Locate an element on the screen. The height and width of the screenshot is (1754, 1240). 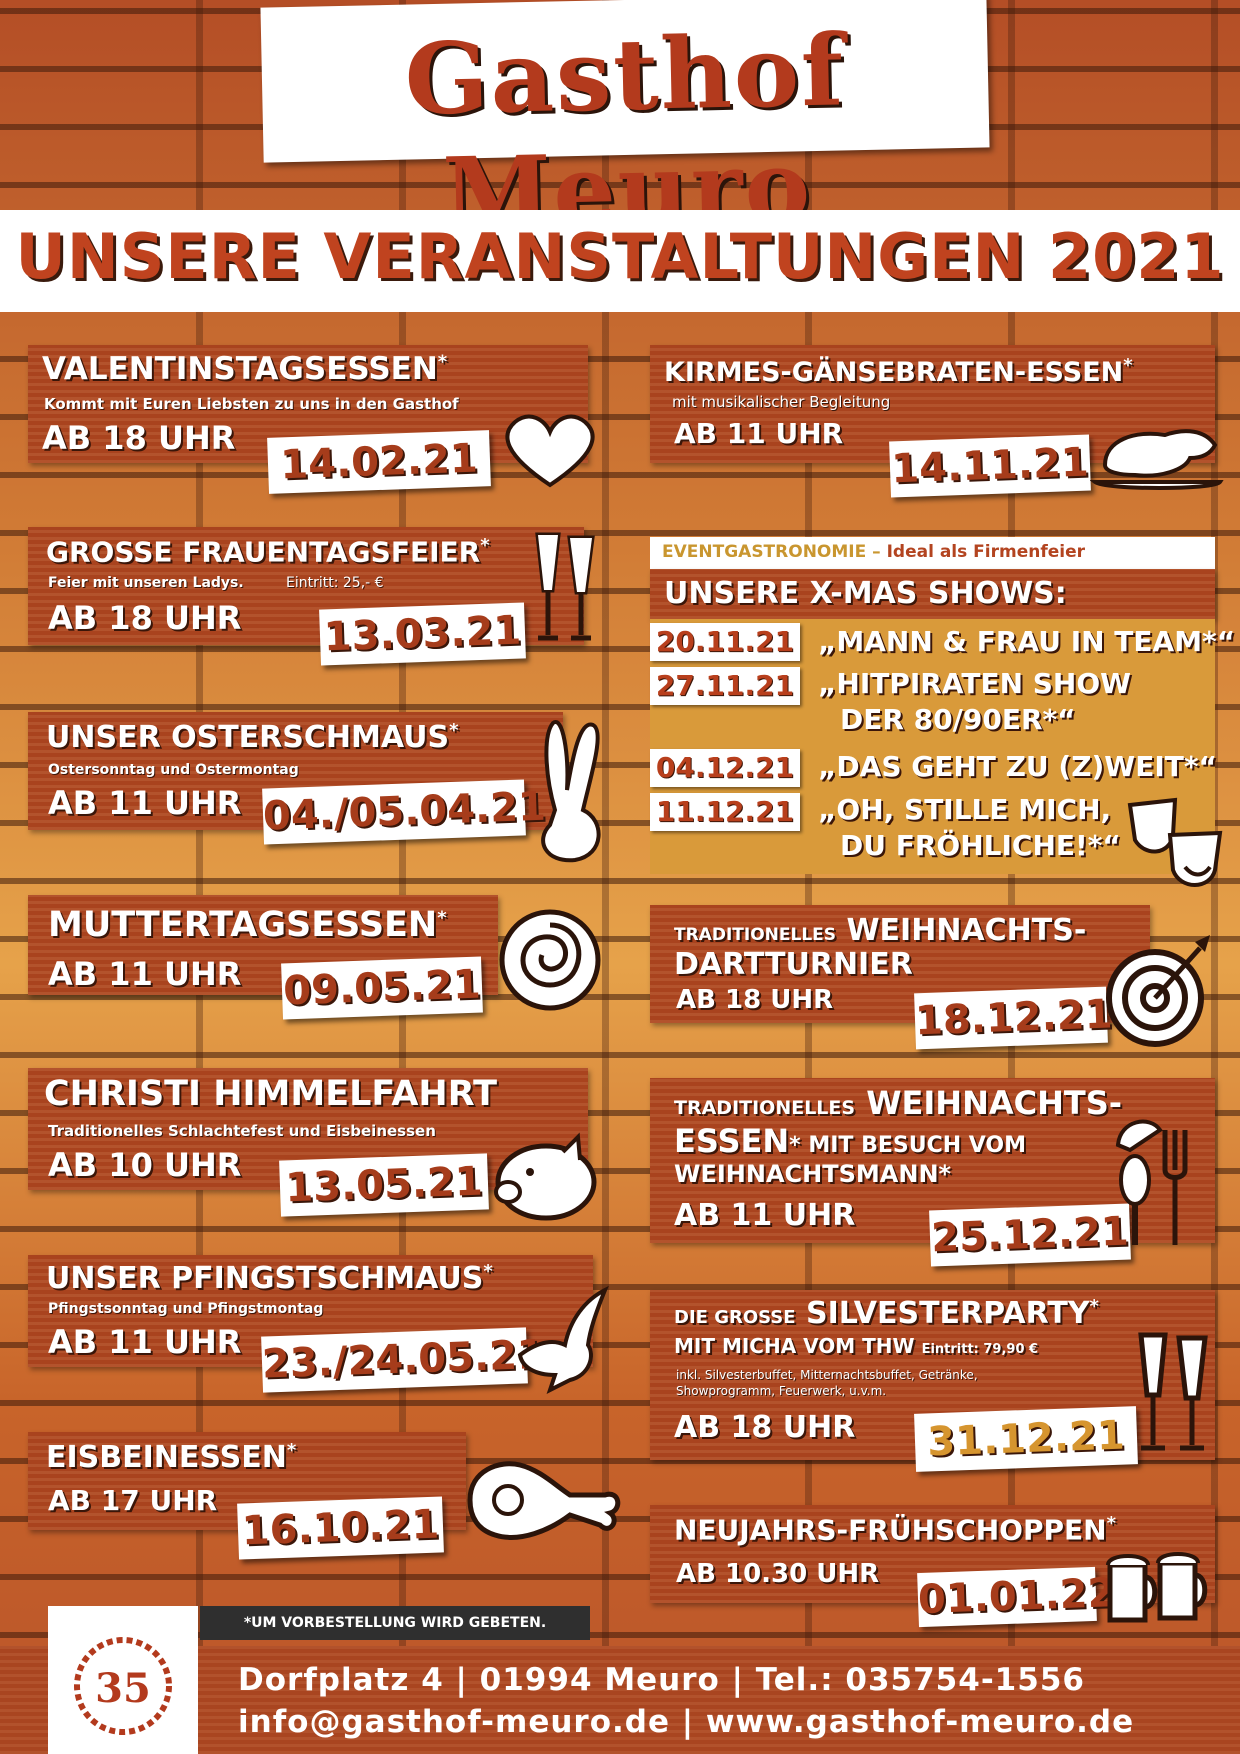
event-date: 31.12.21 is located at coordinates (1026, 1439).